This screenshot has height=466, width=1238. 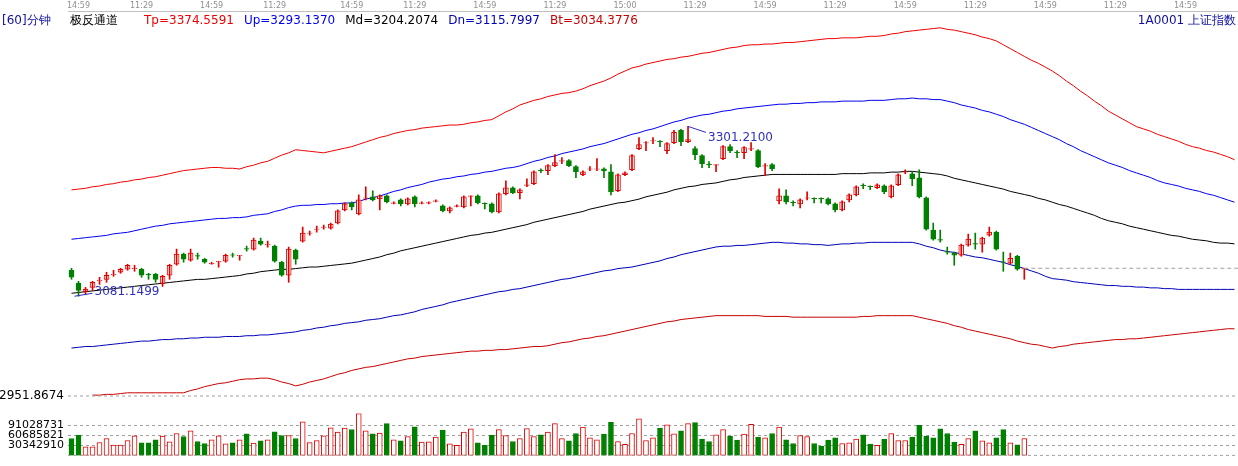 What do you see at coordinates (32, 395) in the screenshot?
I see `text: 2951.8674` at bounding box center [32, 395].